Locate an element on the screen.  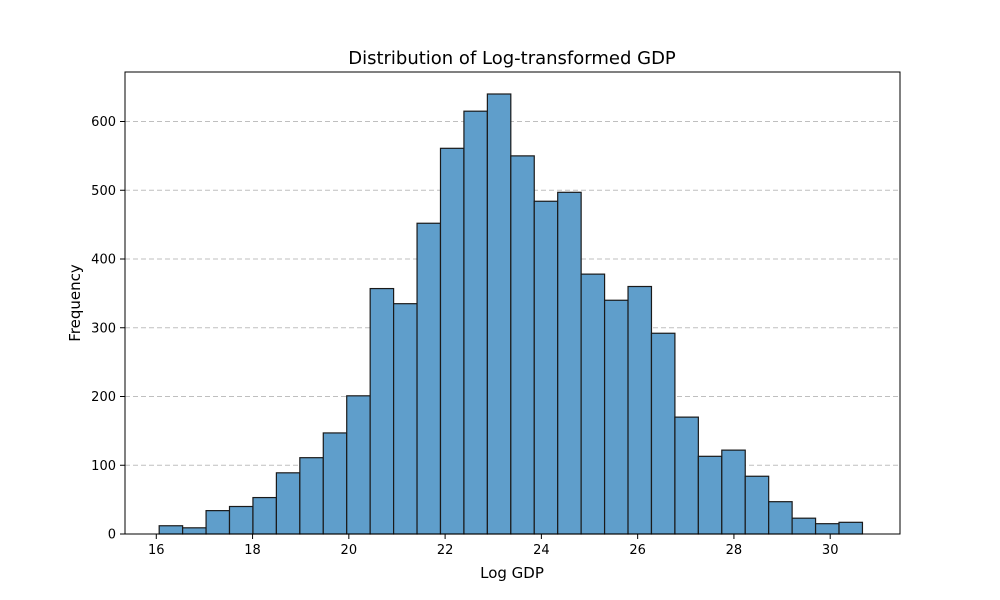
x-tick-label: 28 is located at coordinates (734, 550).